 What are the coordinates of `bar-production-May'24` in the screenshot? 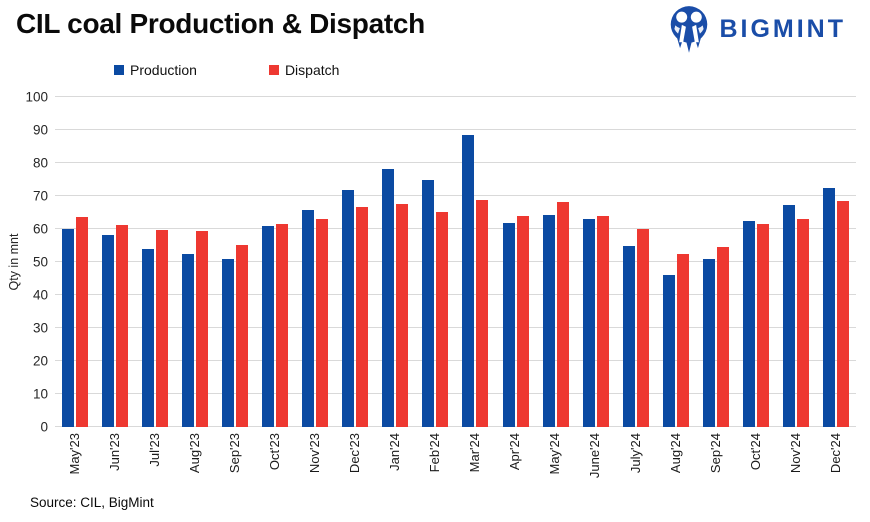 It's located at (548, 321).